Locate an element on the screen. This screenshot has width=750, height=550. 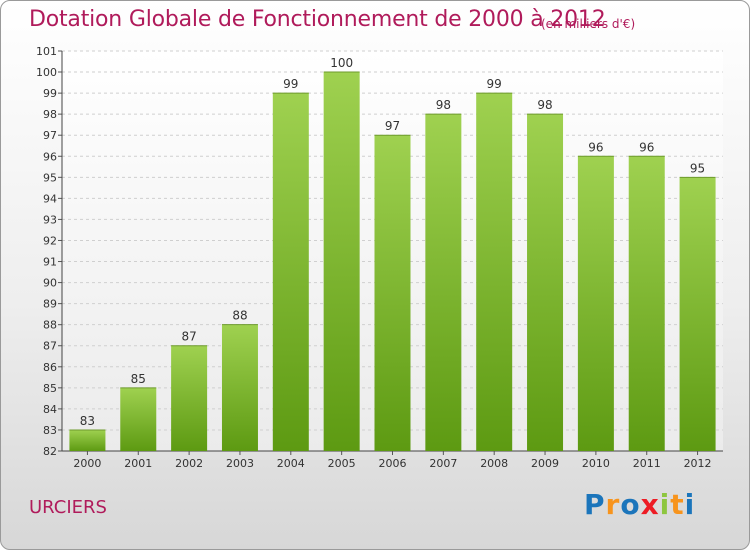
data-label-2003: 88 is located at coordinates (239, 316).